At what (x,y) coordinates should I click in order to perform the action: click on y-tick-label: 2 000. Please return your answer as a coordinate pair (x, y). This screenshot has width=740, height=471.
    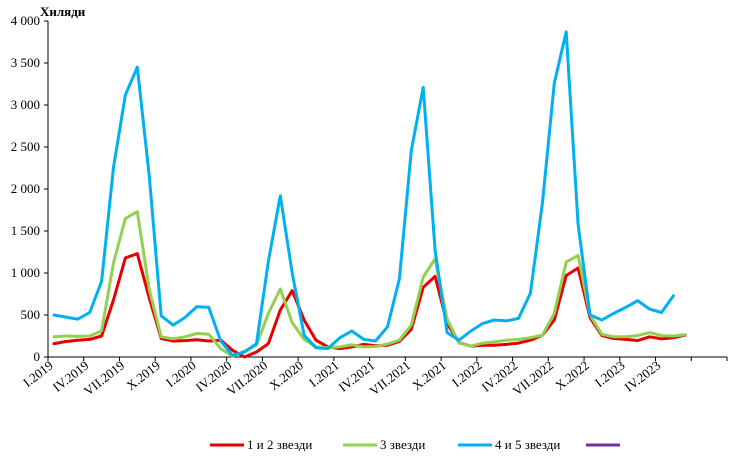
    Looking at the image, I should click on (25, 188).